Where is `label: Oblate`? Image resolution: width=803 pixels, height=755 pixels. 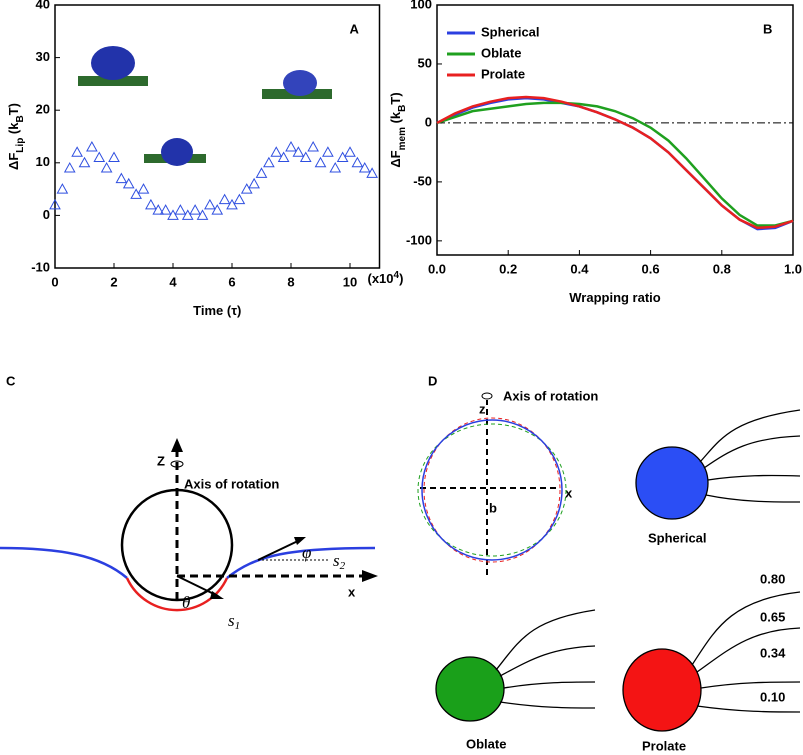 label: Oblate is located at coordinates (486, 743).